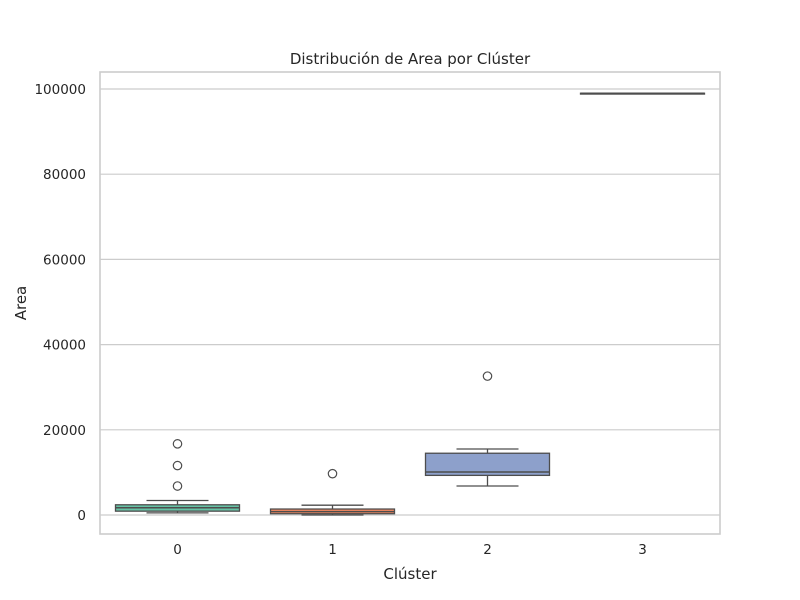  Describe the element at coordinates (60, 90) in the screenshot. I see `y-tick-label: 100000` at that location.